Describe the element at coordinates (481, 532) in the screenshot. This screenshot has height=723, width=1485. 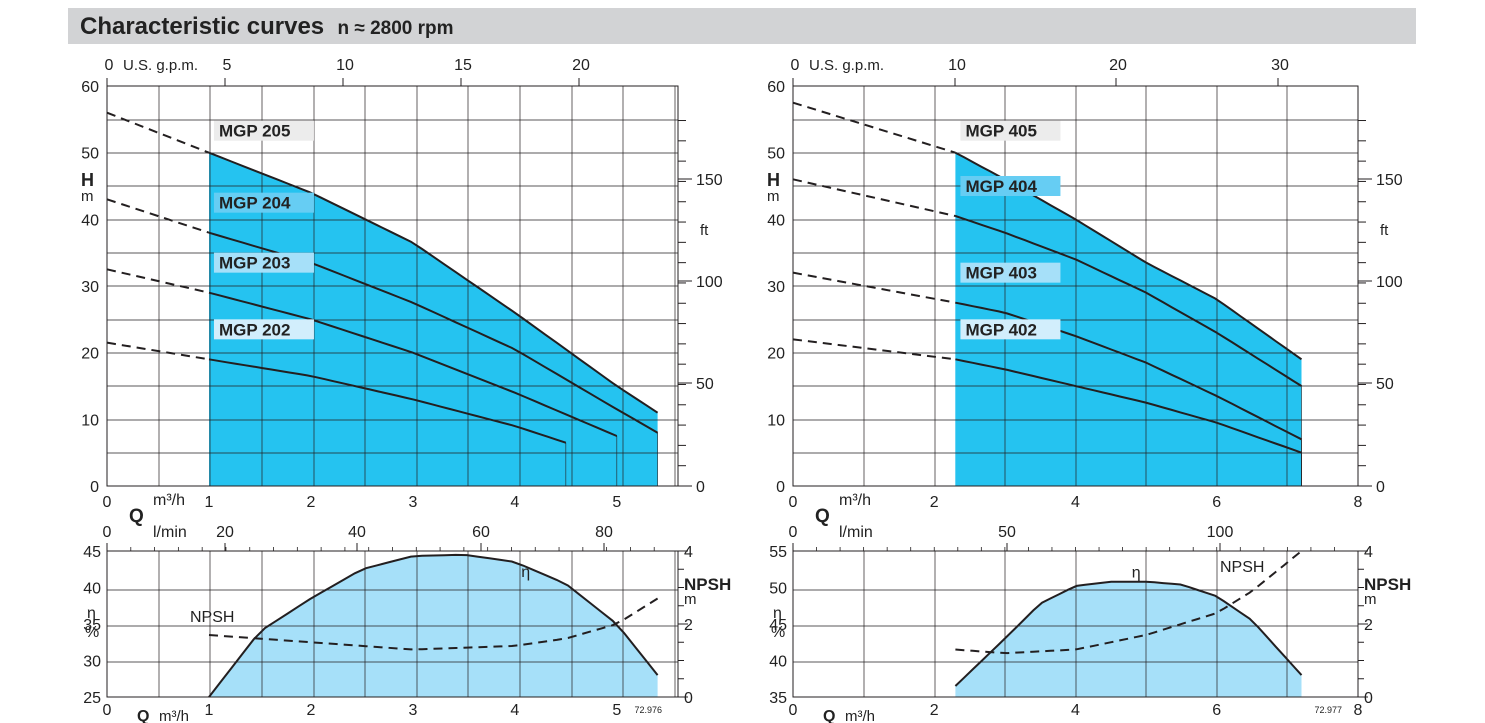
I see `top-tick-label: 60` at that location.